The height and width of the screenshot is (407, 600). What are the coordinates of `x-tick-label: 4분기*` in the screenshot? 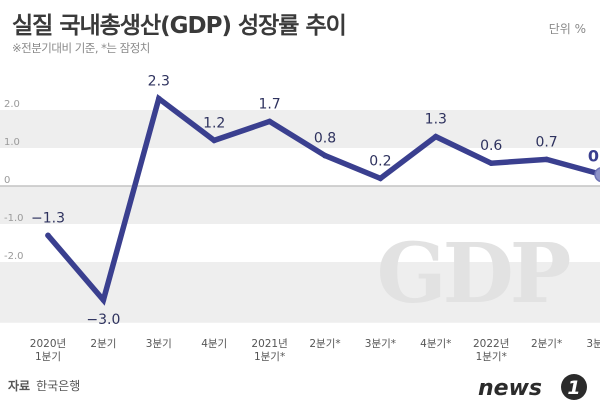 It's located at (435, 344).